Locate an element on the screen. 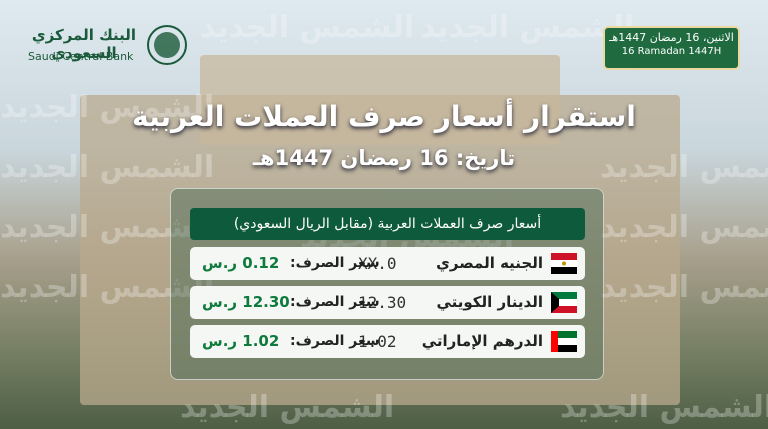 Image resolution: width=768 pixels, height=429 pixels. bank-emblem is located at coordinates (167, 45).